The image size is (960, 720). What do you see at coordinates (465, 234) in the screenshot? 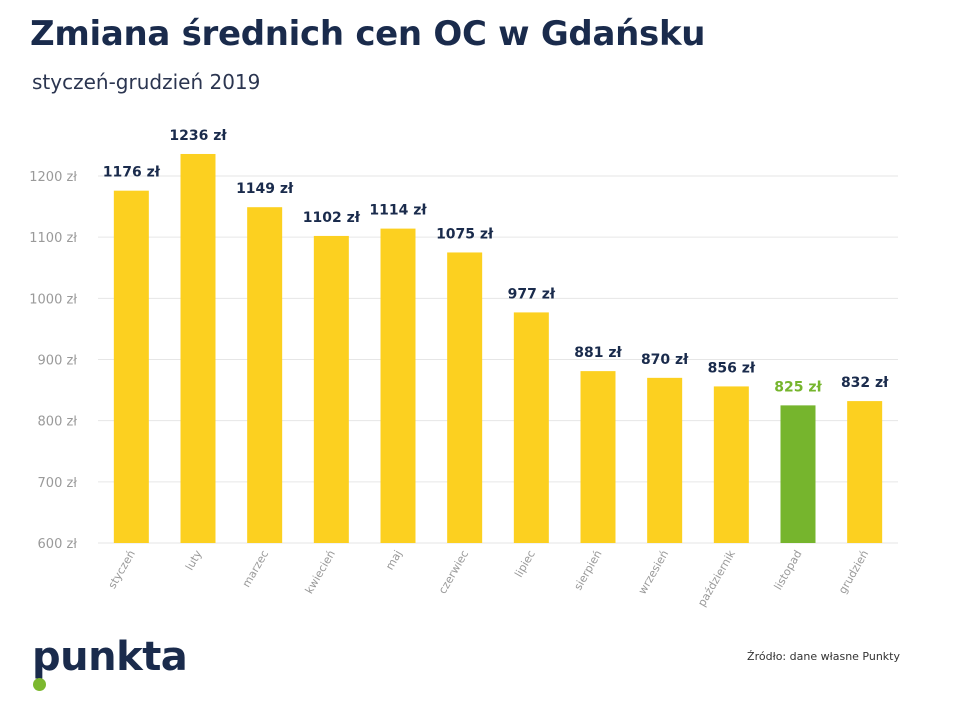
I see `data-label: 1075 zł` at bounding box center [465, 234].